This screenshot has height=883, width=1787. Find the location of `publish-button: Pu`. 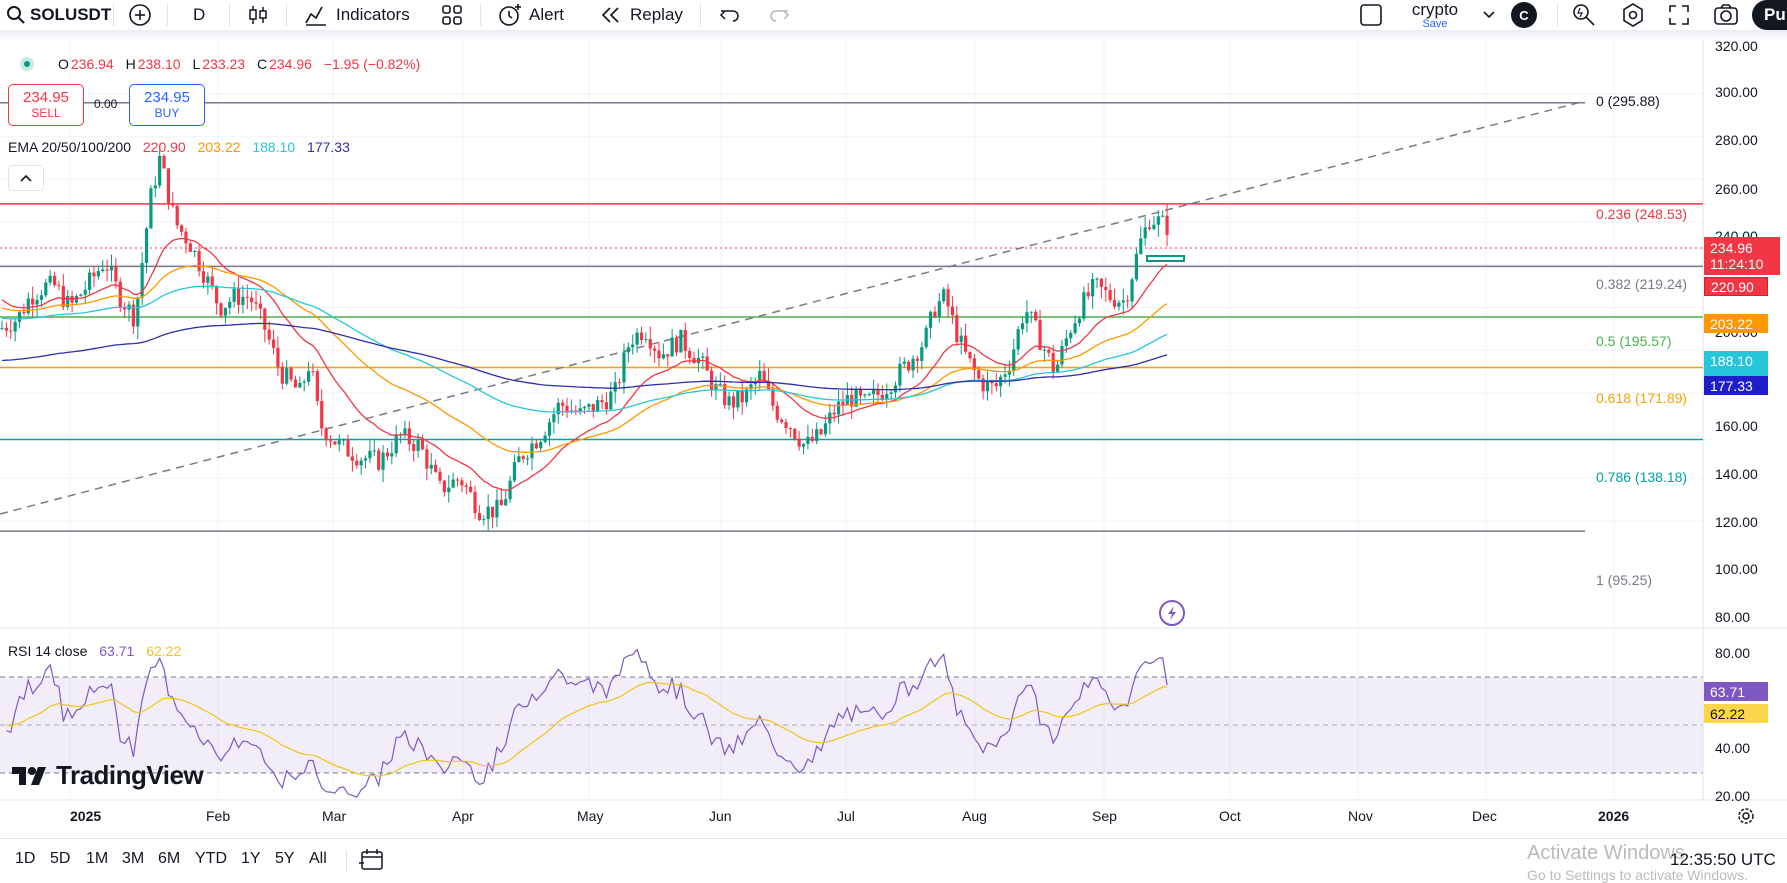

publish-button: Pu is located at coordinates (1769, 15).